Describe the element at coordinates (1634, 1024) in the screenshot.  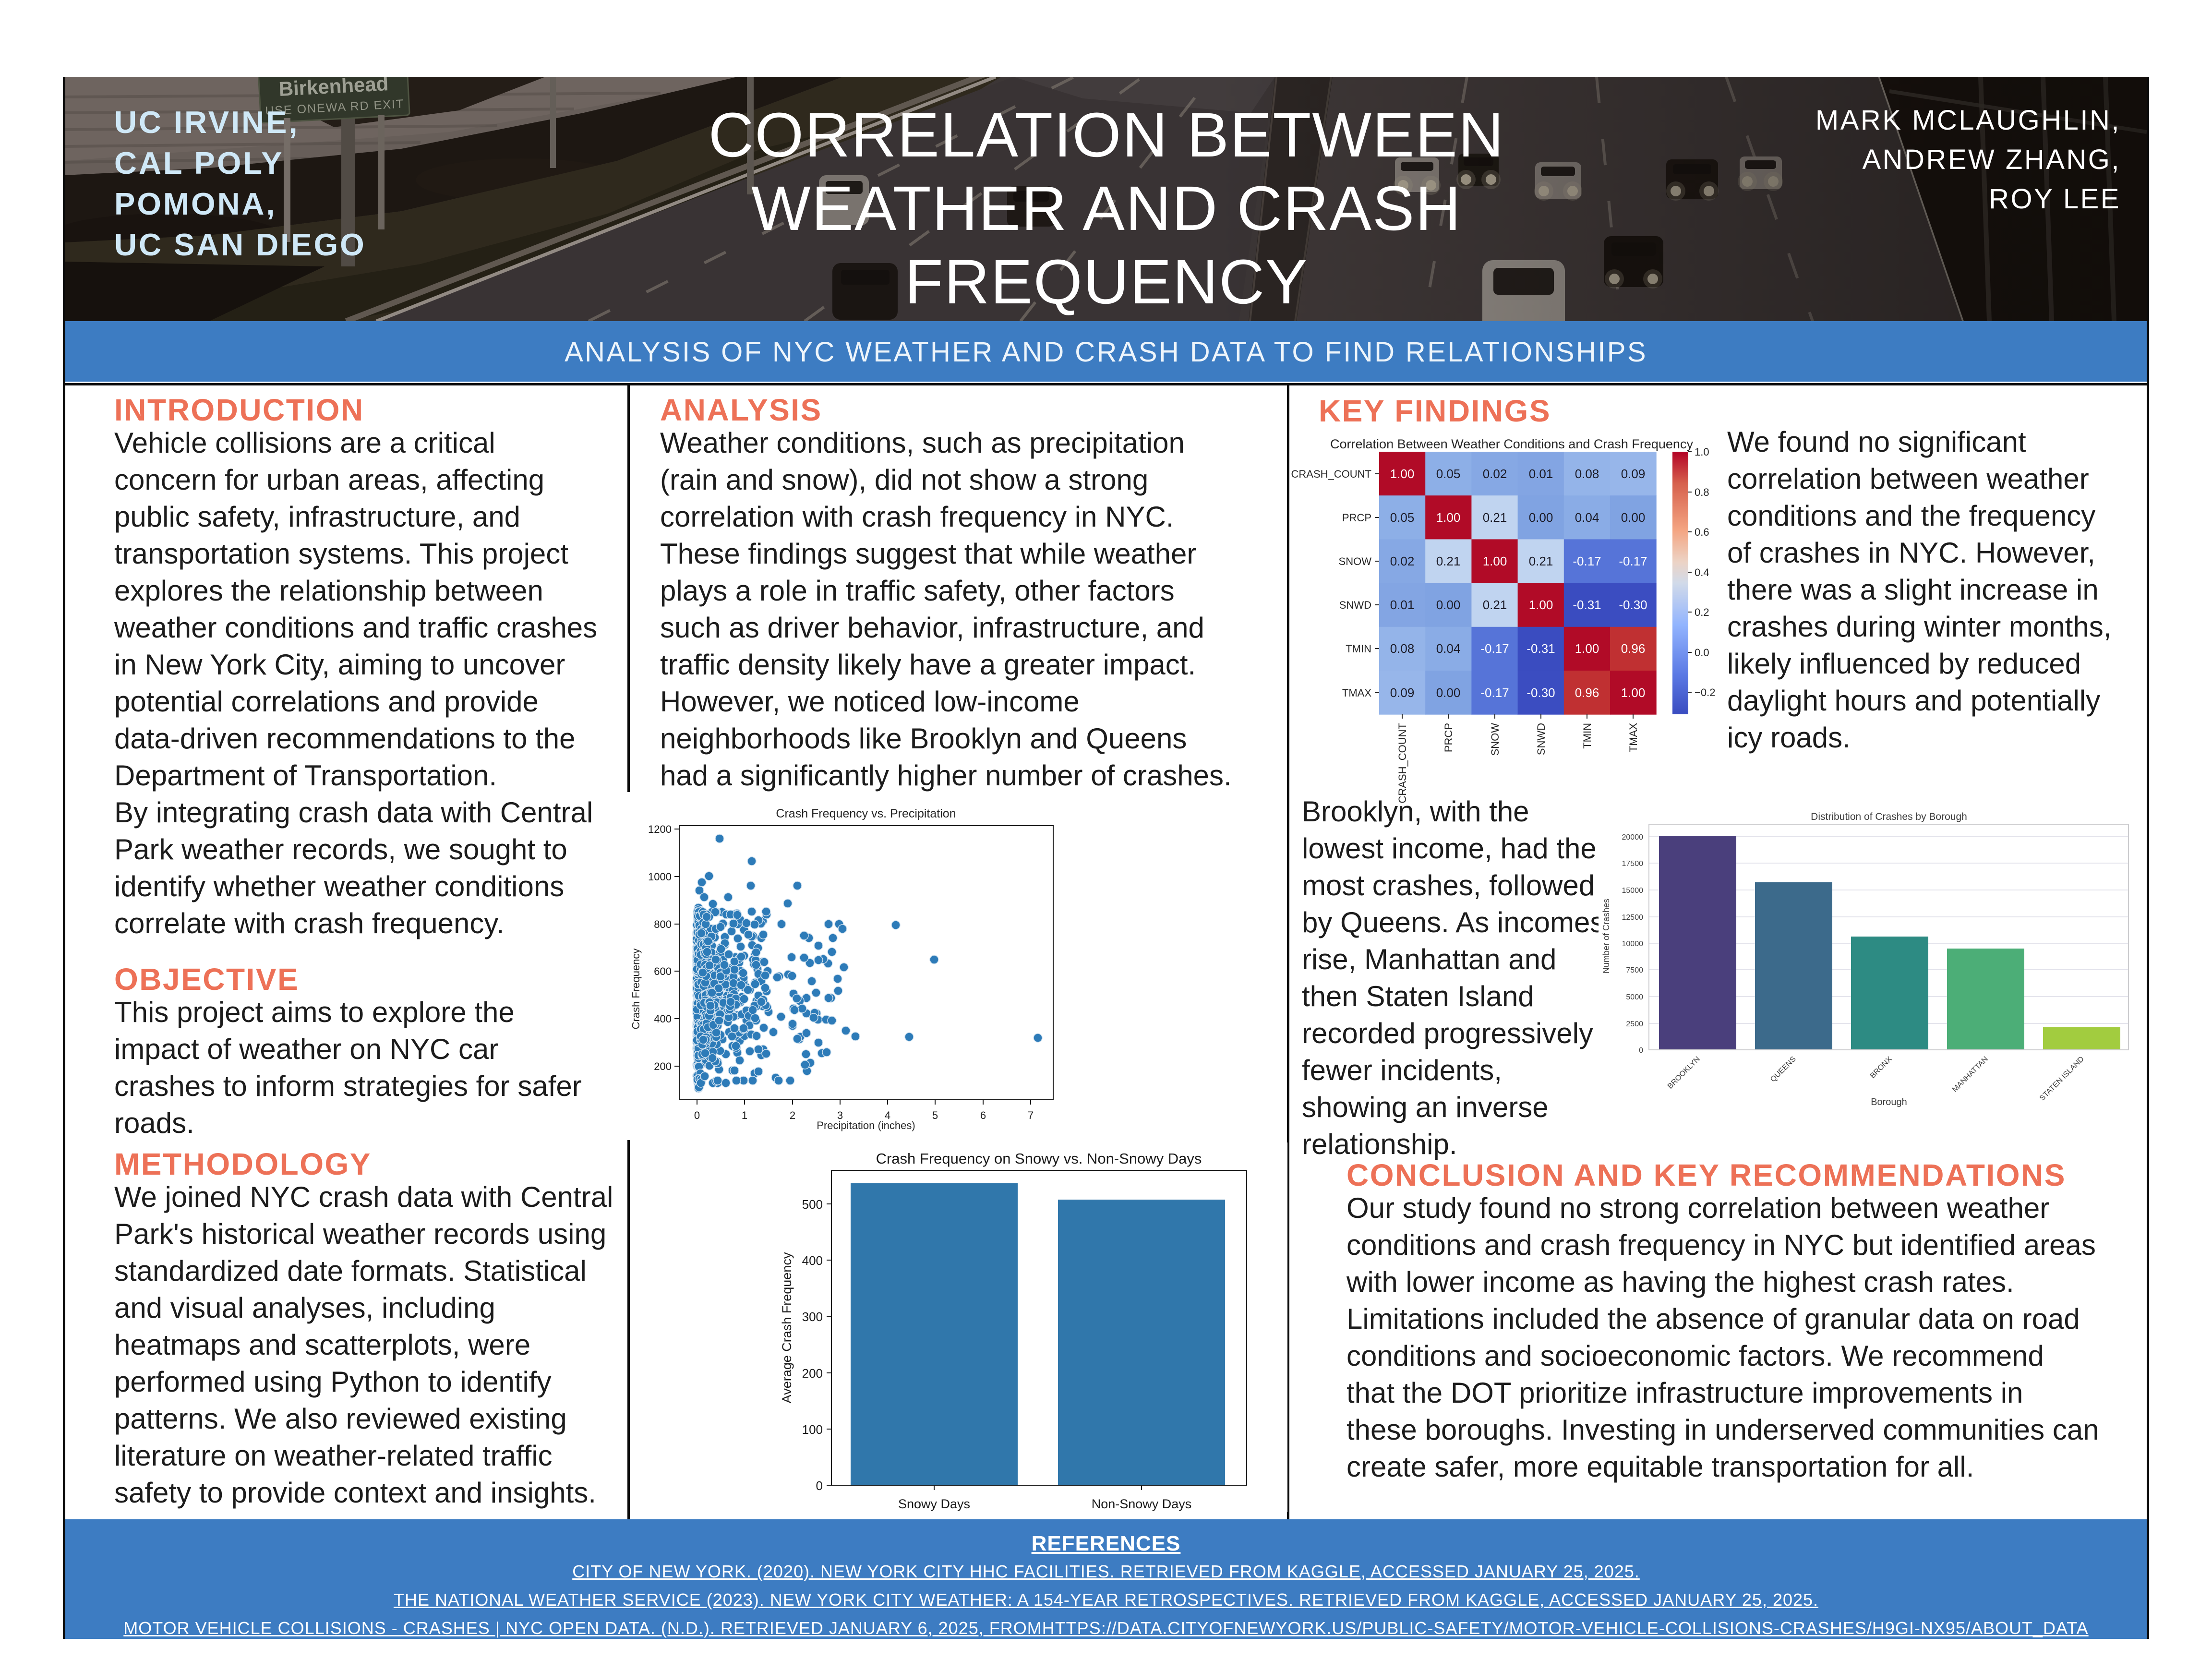
I see `svg-text: 2500` at that location.